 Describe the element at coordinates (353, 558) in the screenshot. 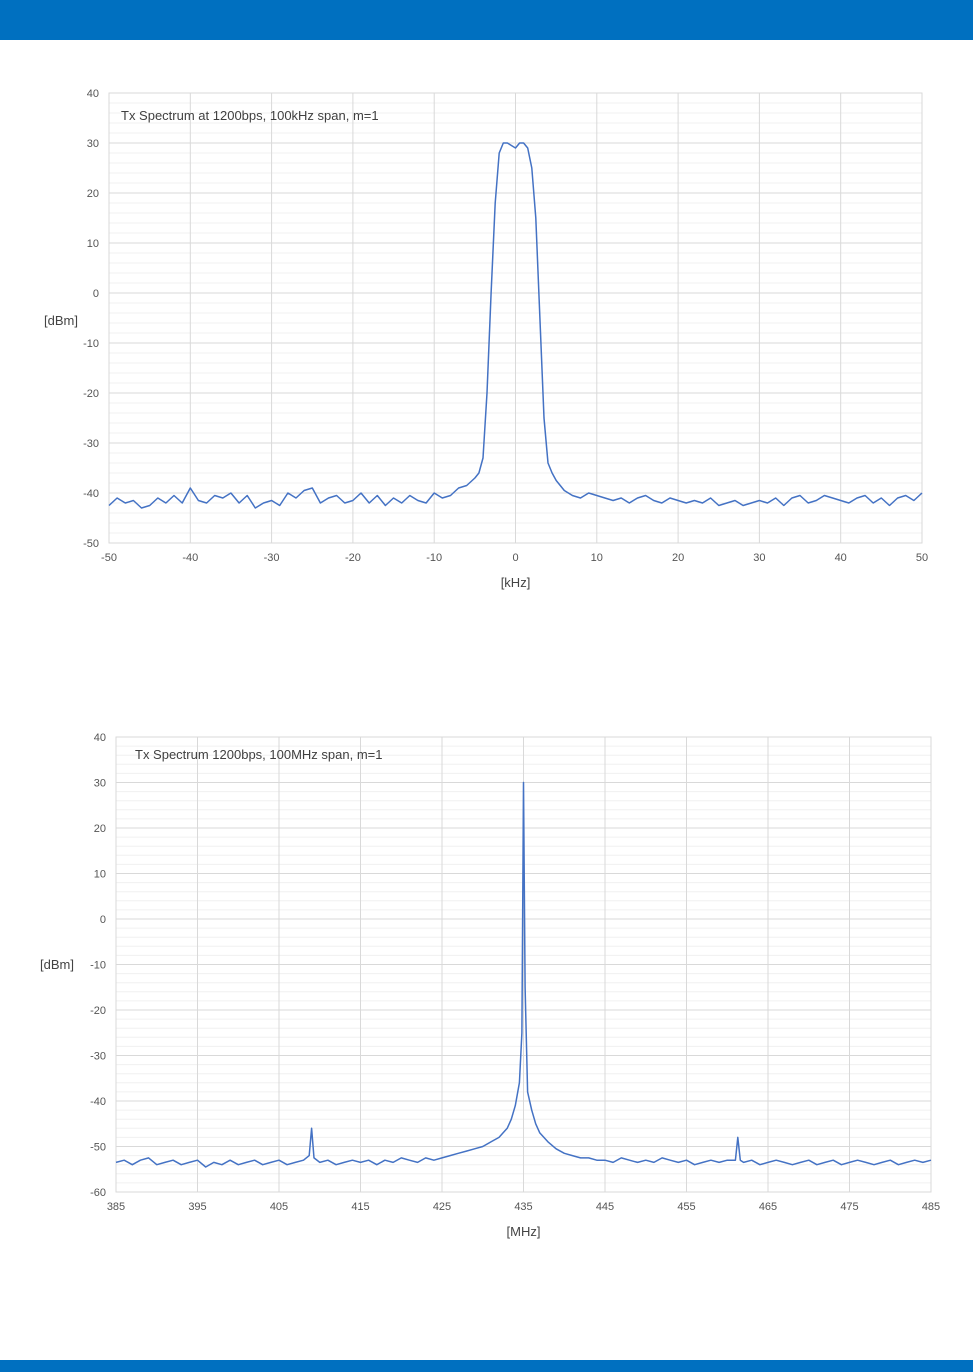

I see `x-tick-label: -20` at that location.